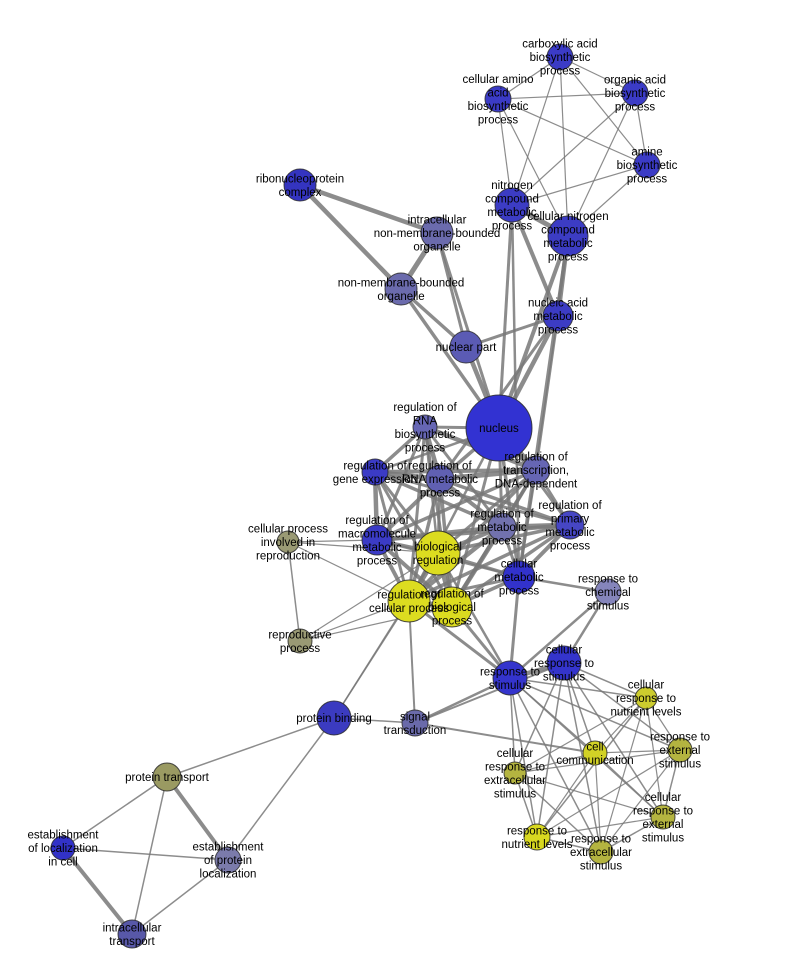  I want to click on node-intraTrans, so click(132, 934).